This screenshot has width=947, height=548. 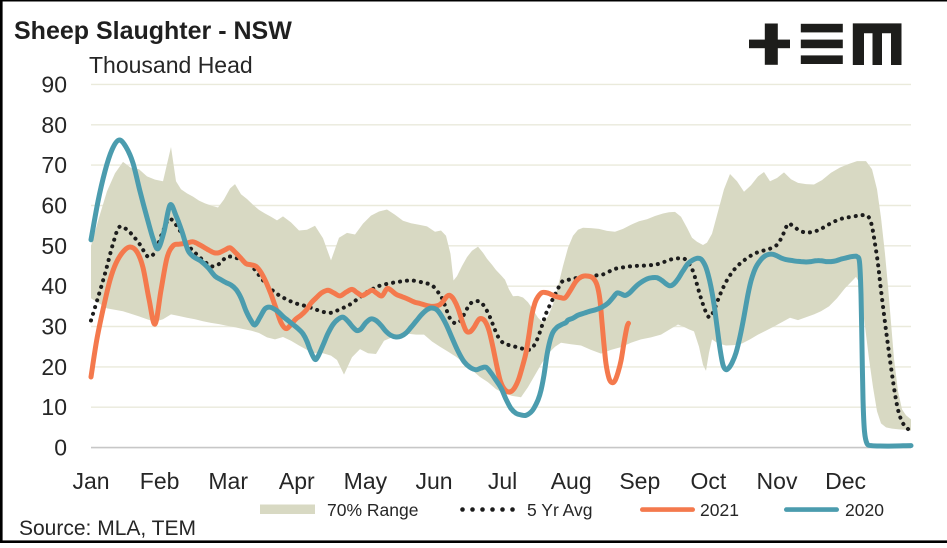 What do you see at coordinates (54, 327) in the screenshot?
I see `svg-text: 30` at bounding box center [54, 327].